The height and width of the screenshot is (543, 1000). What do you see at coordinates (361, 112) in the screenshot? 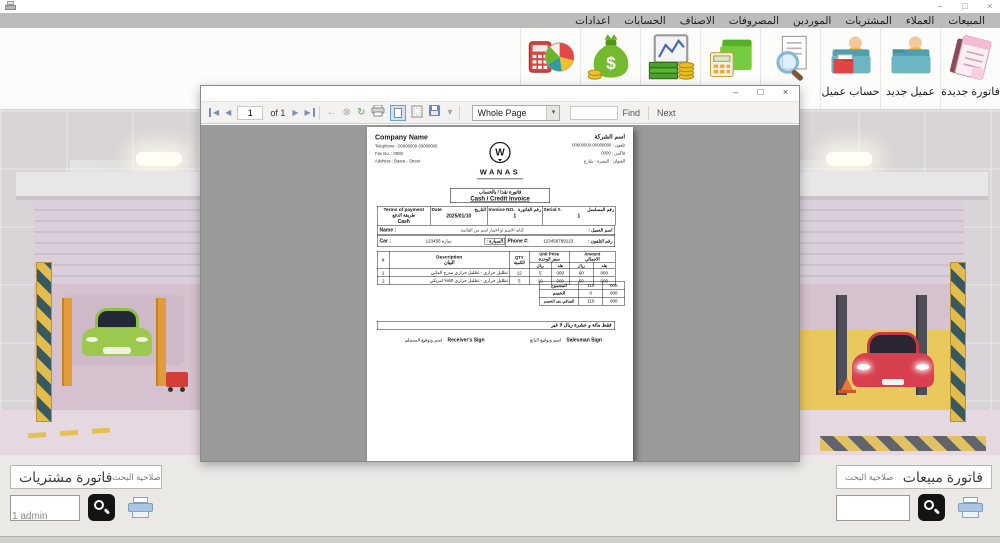
I see `refresh-icon: ↻` at bounding box center [361, 112].